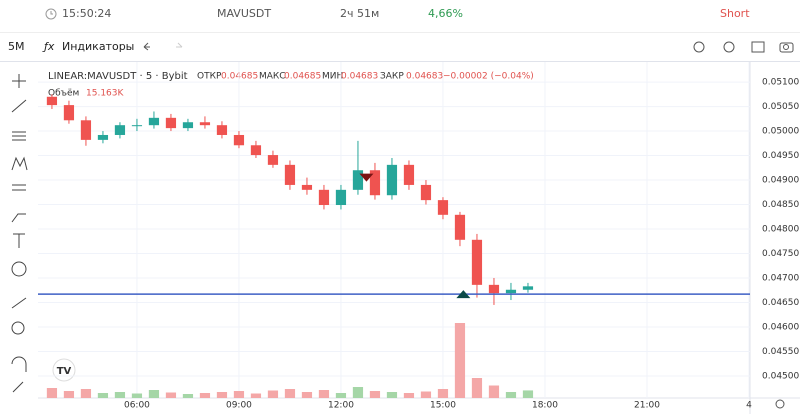 Image resolution: width=800 pixels, height=414 pixels. I want to click on settings-icon, so click(780, 404).